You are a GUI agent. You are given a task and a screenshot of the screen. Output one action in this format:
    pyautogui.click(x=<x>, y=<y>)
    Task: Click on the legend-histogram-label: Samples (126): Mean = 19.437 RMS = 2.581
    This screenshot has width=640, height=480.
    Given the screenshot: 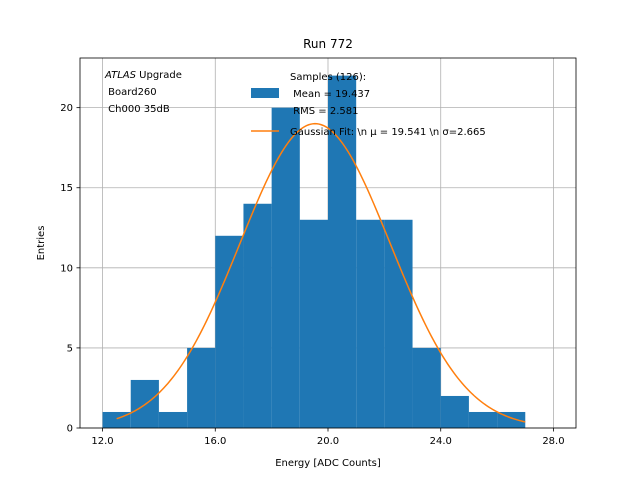 What is the action you would take?
    pyautogui.click(x=330, y=94)
    